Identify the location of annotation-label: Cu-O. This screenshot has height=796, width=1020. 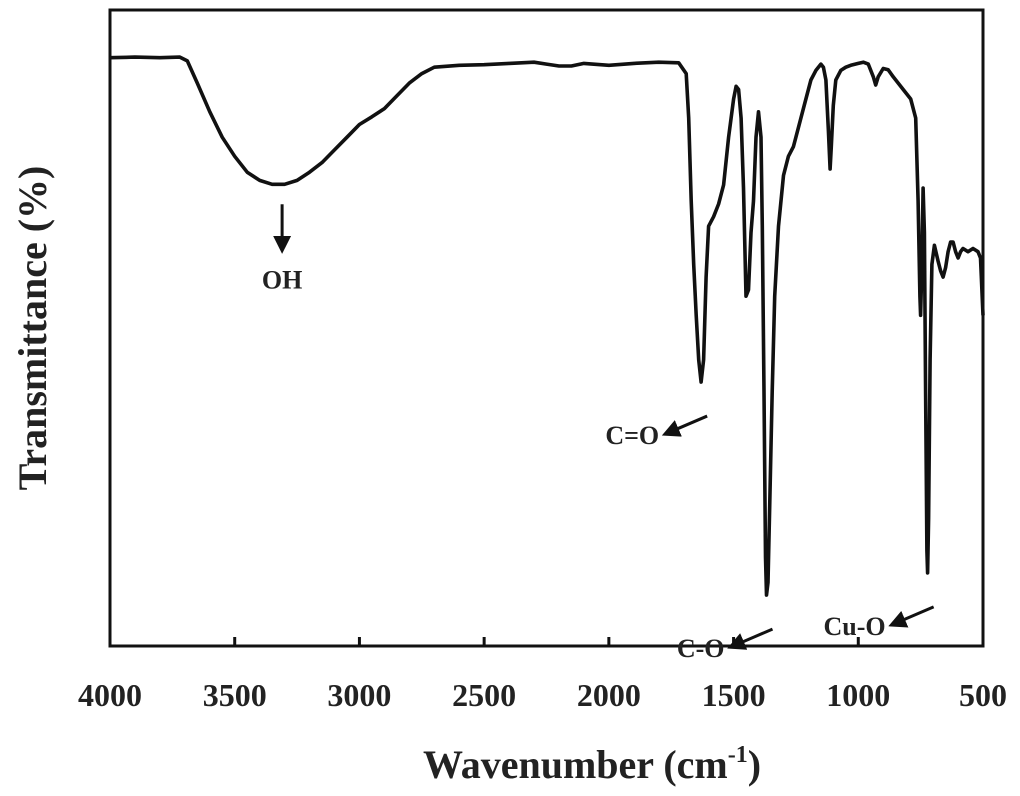
(855, 626).